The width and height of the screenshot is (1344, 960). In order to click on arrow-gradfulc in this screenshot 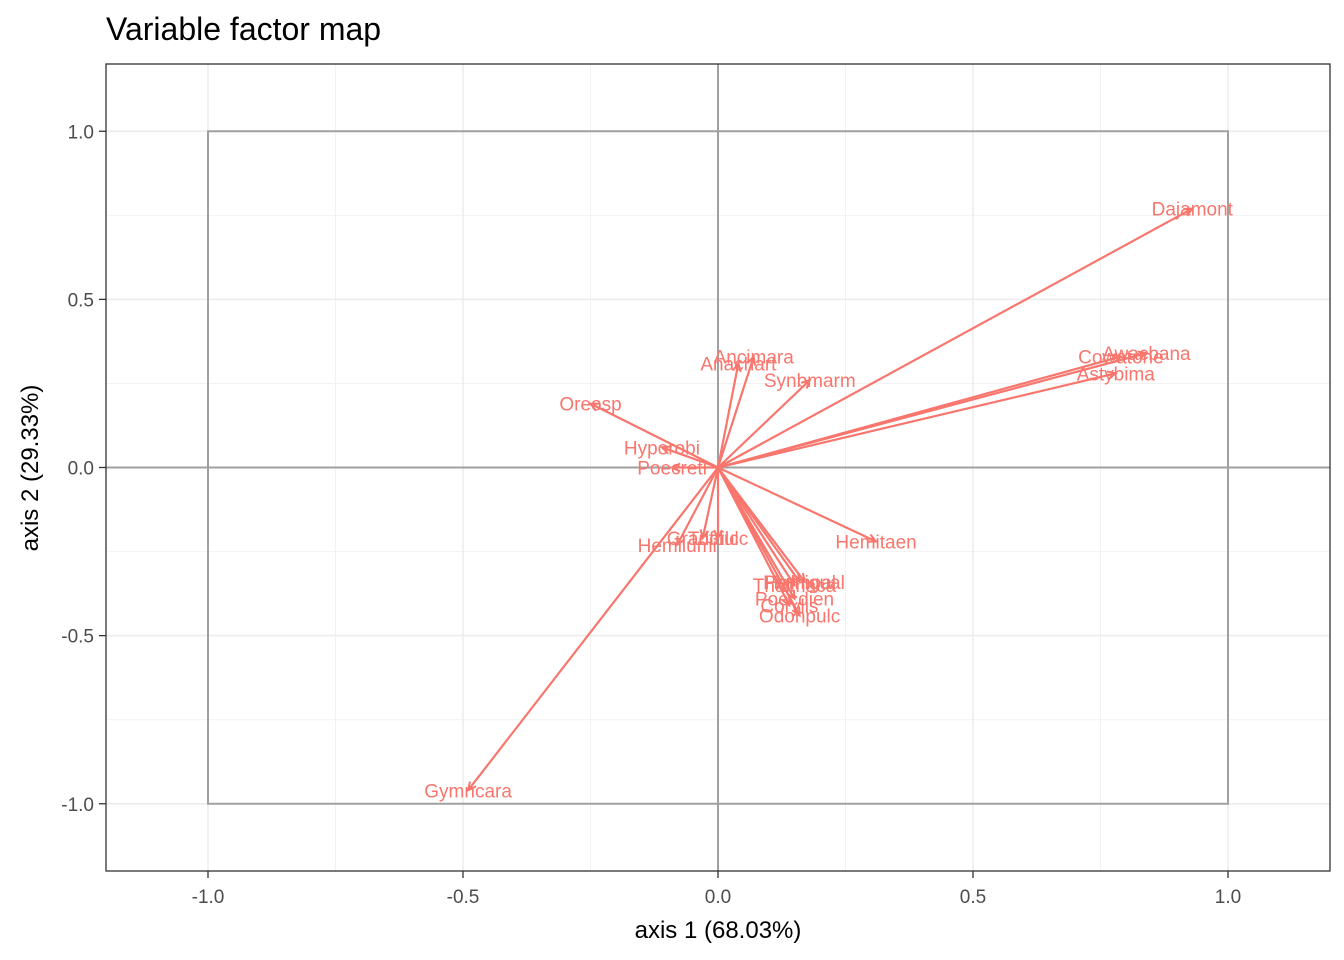, I will do `click(710, 503)`.